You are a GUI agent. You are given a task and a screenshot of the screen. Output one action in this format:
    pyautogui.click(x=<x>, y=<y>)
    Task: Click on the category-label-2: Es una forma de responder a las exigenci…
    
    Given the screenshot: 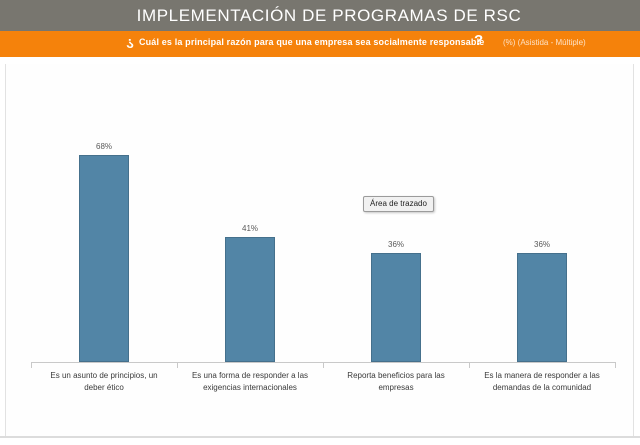 What is the action you would take?
    pyautogui.click(x=250, y=382)
    